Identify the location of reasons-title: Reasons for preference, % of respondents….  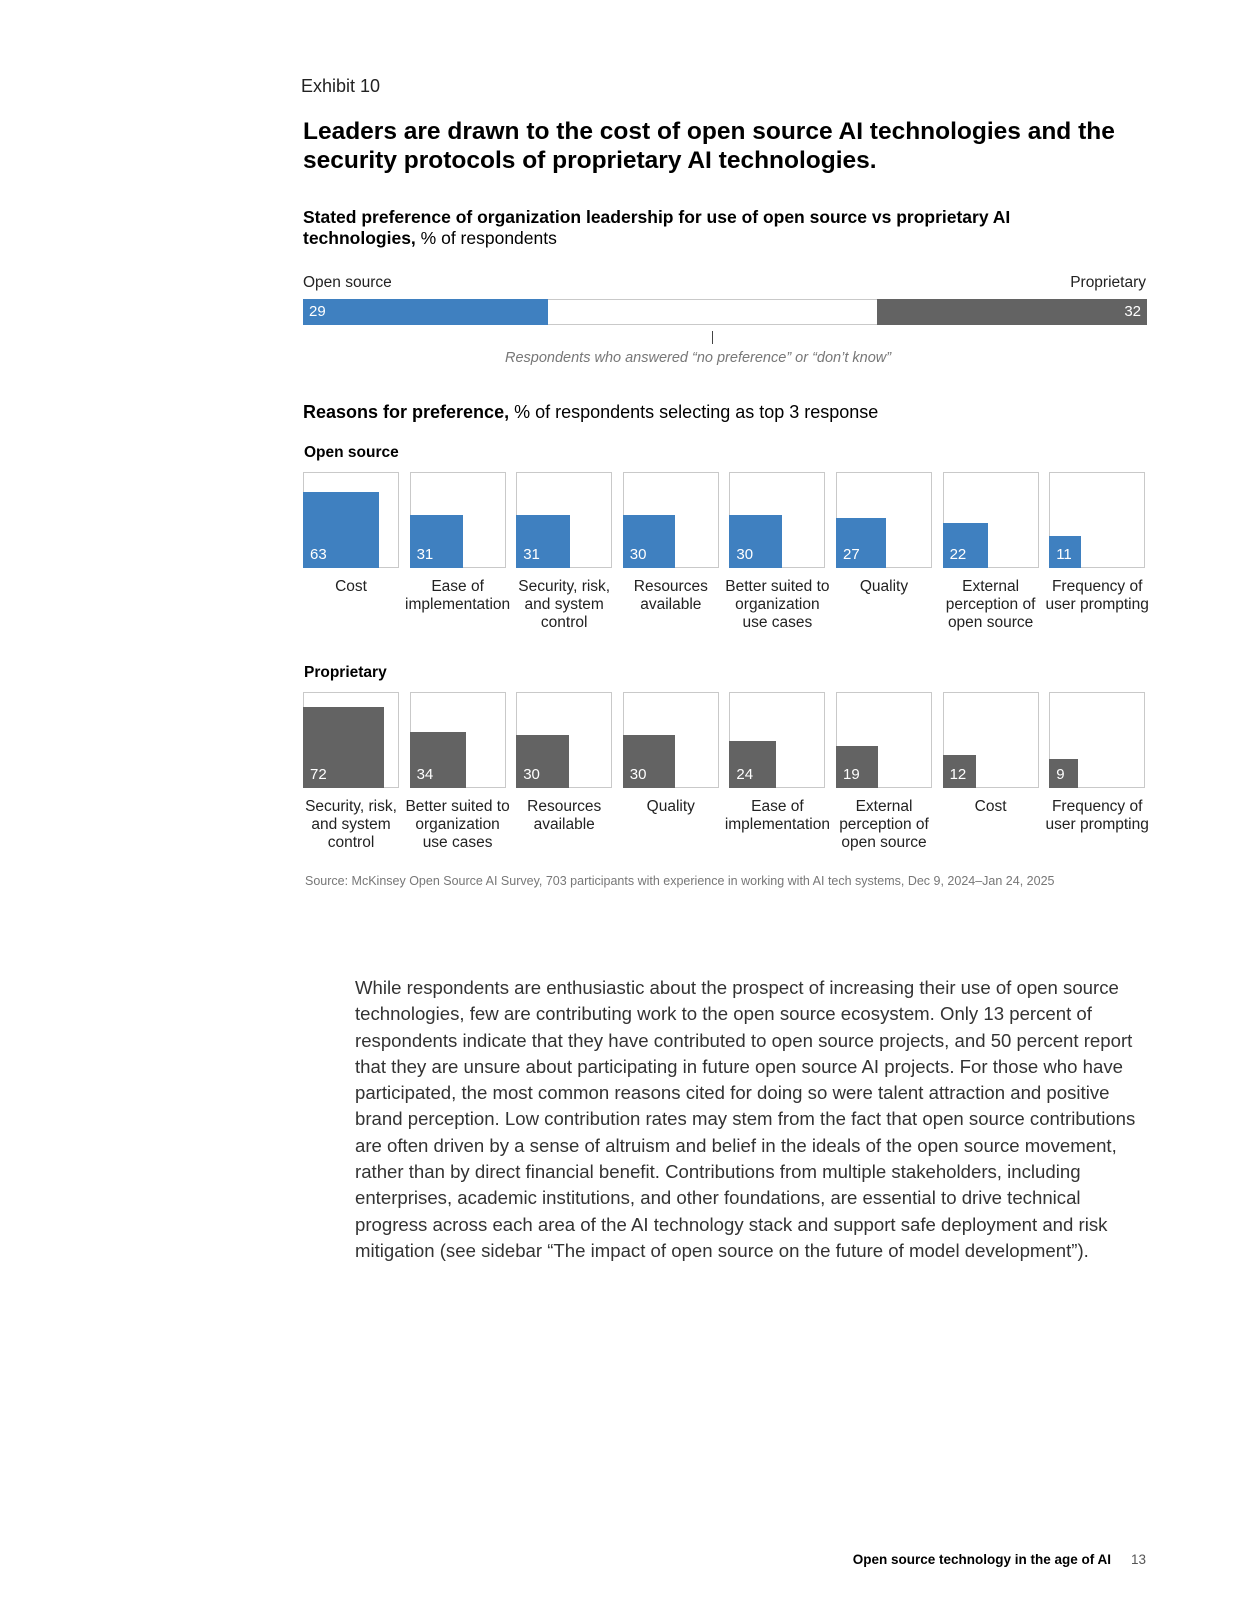
(590, 412).